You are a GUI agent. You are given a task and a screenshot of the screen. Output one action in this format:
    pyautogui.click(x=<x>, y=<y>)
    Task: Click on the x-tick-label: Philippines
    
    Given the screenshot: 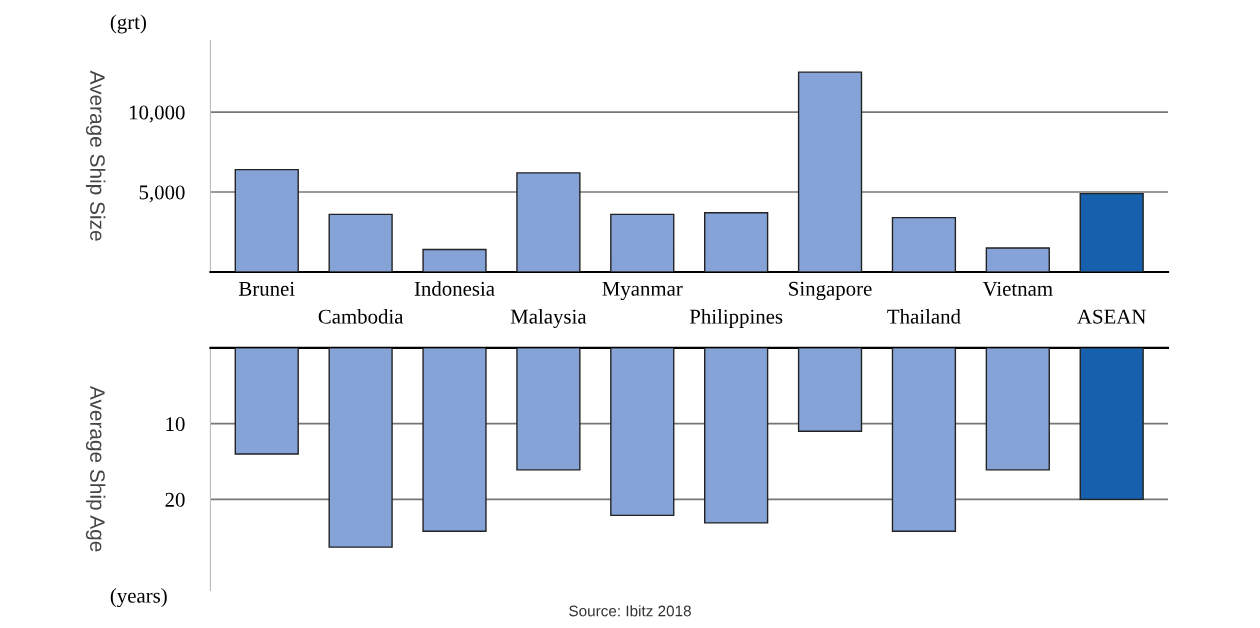 What is the action you would take?
    pyautogui.click(x=736, y=318)
    